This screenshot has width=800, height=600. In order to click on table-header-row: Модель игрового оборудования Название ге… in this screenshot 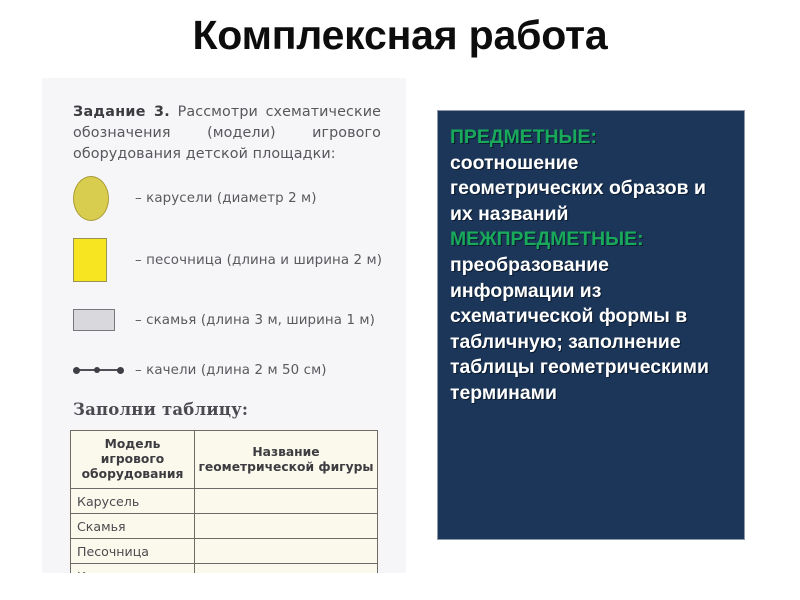, I will do `click(224, 459)`.